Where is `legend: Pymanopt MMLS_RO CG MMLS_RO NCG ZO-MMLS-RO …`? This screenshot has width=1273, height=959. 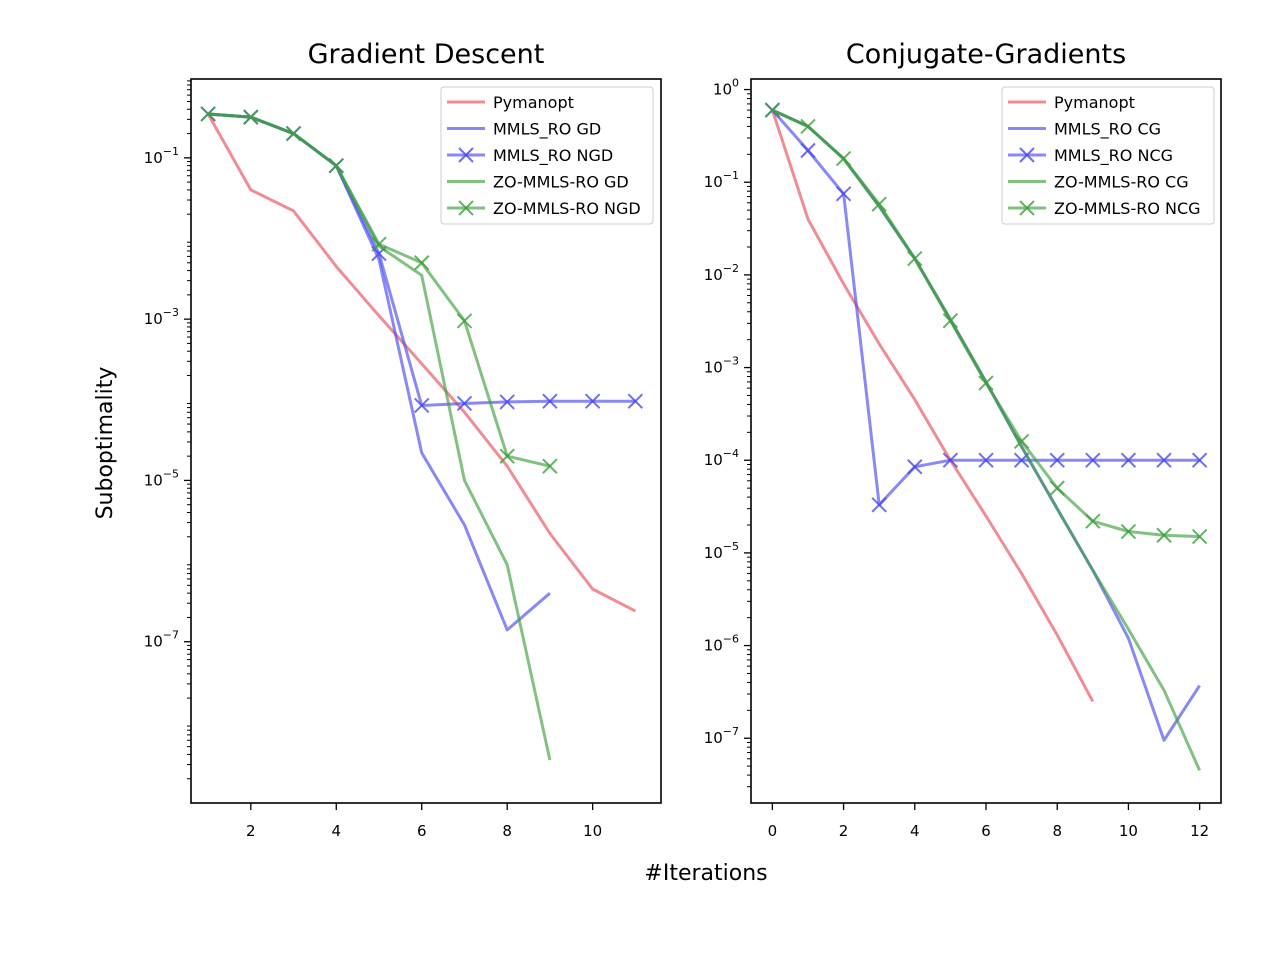
legend: Pymanopt MMLS_RO CG MMLS_RO NCG ZO-MMLS-RO … is located at coordinates (1108, 155).